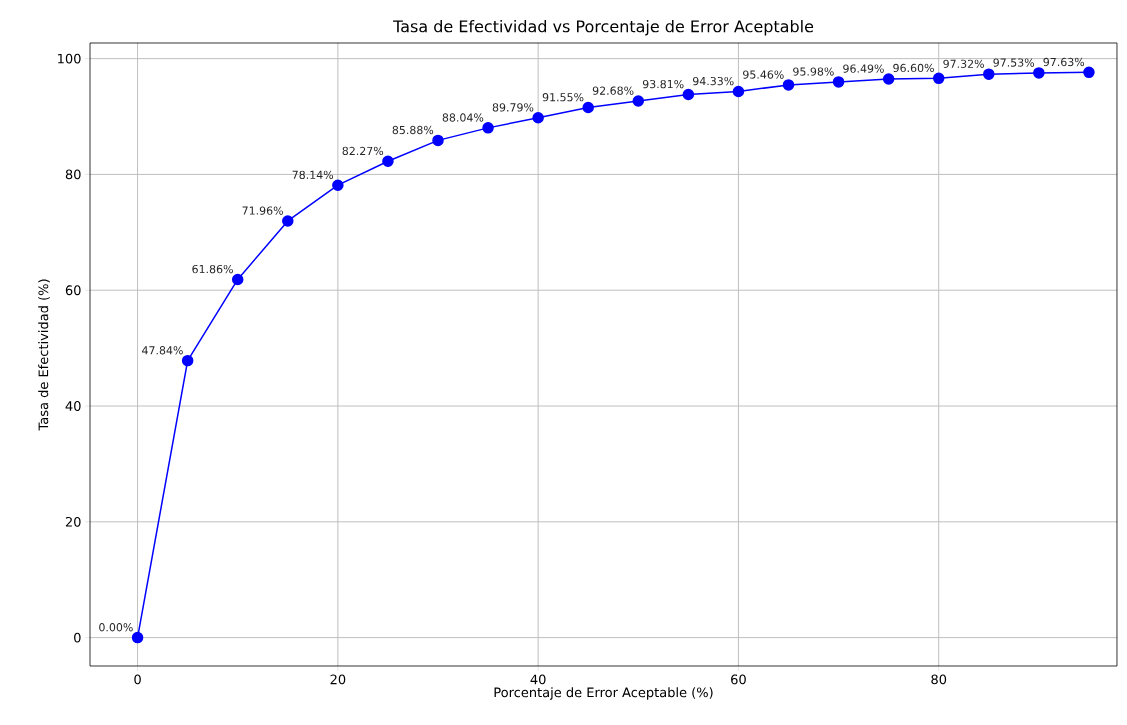 The width and height of the screenshot is (1127, 725). What do you see at coordinates (863, 68) in the screenshot?
I see `data-label: 96.49%` at bounding box center [863, 68].